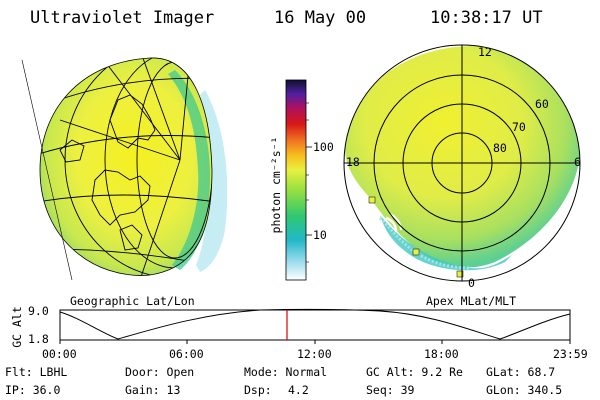  I want to click on date-label: 16 May 00, so click(320, 18).